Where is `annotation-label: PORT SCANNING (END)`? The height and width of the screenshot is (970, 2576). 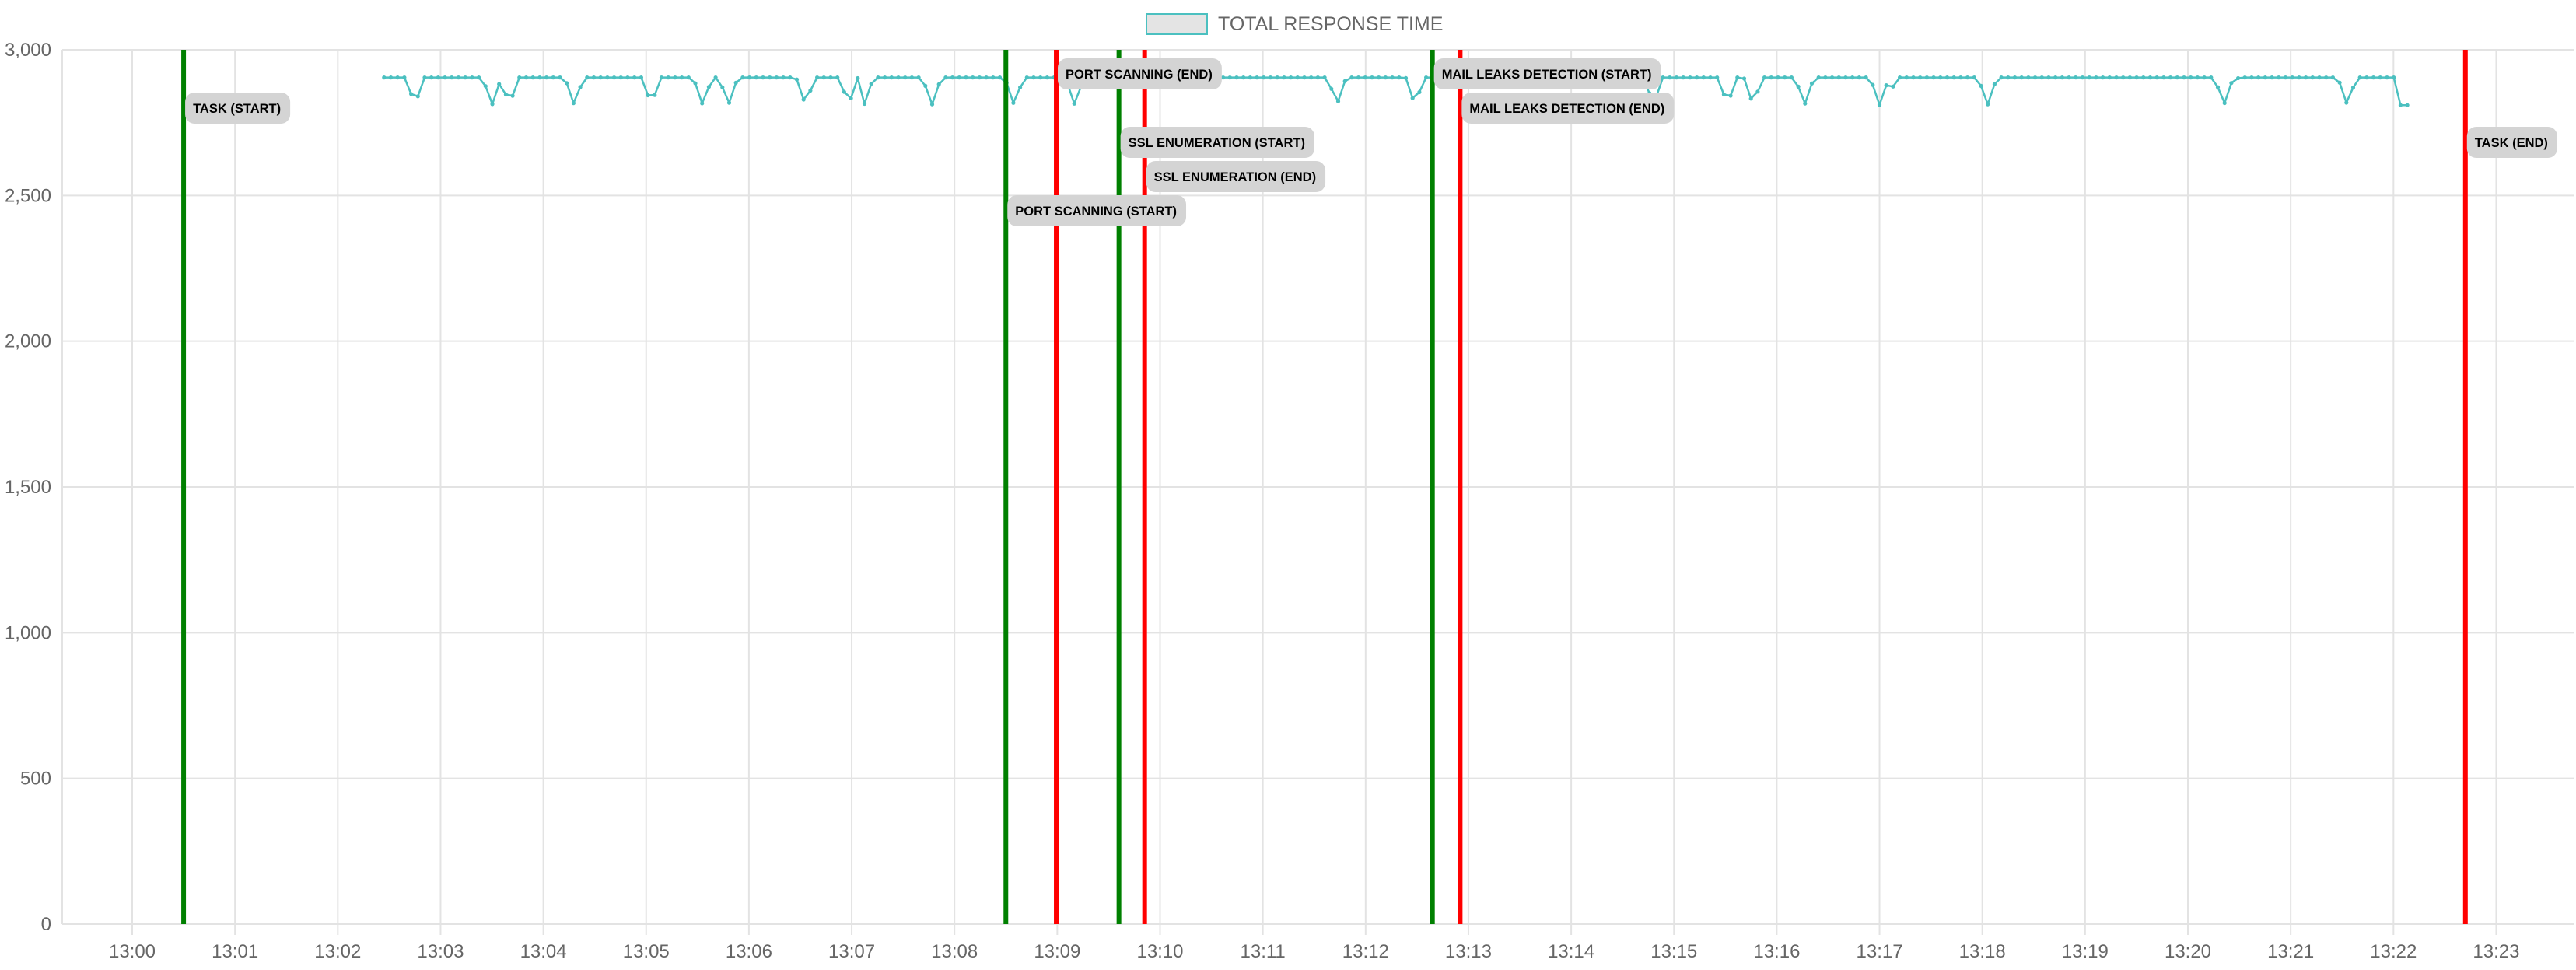
annotation-label: PORT SCANNING (END) is located at coordinates (1140, 73).